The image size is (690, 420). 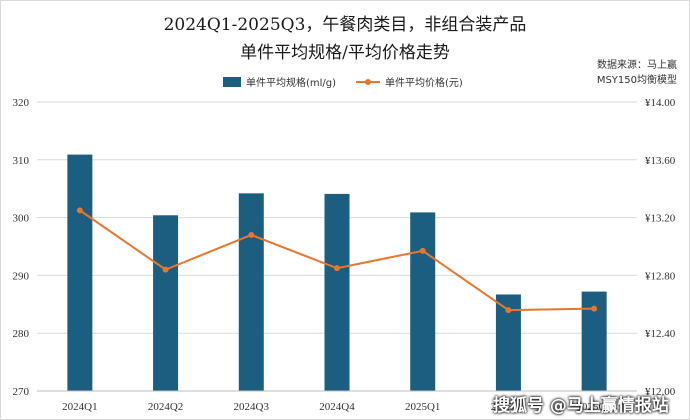 I want to click on x-tick-label: 2025Q3, so click(x=594, y=407).